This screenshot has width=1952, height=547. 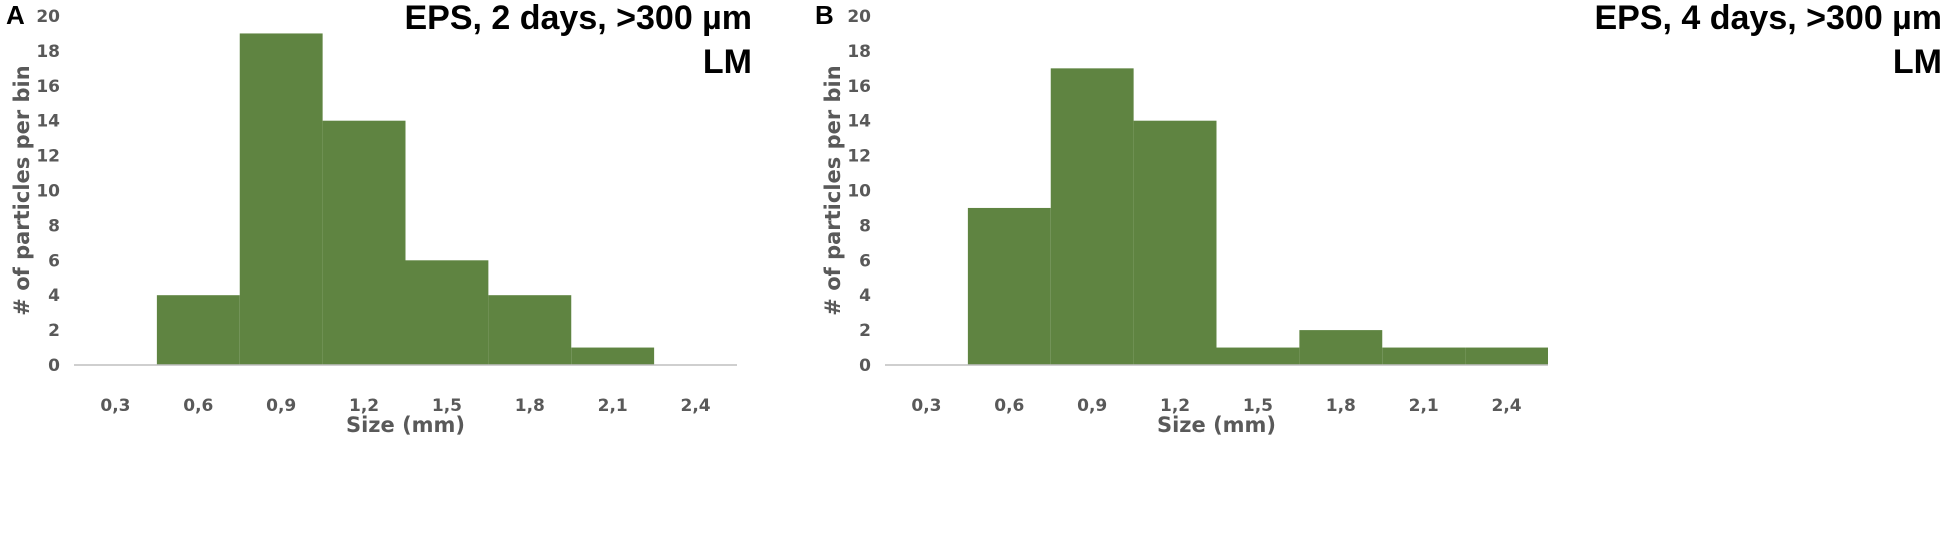 I want to click on chart-title-line: EPS, 2 days, >300 µm, so click(x=578, y=18).